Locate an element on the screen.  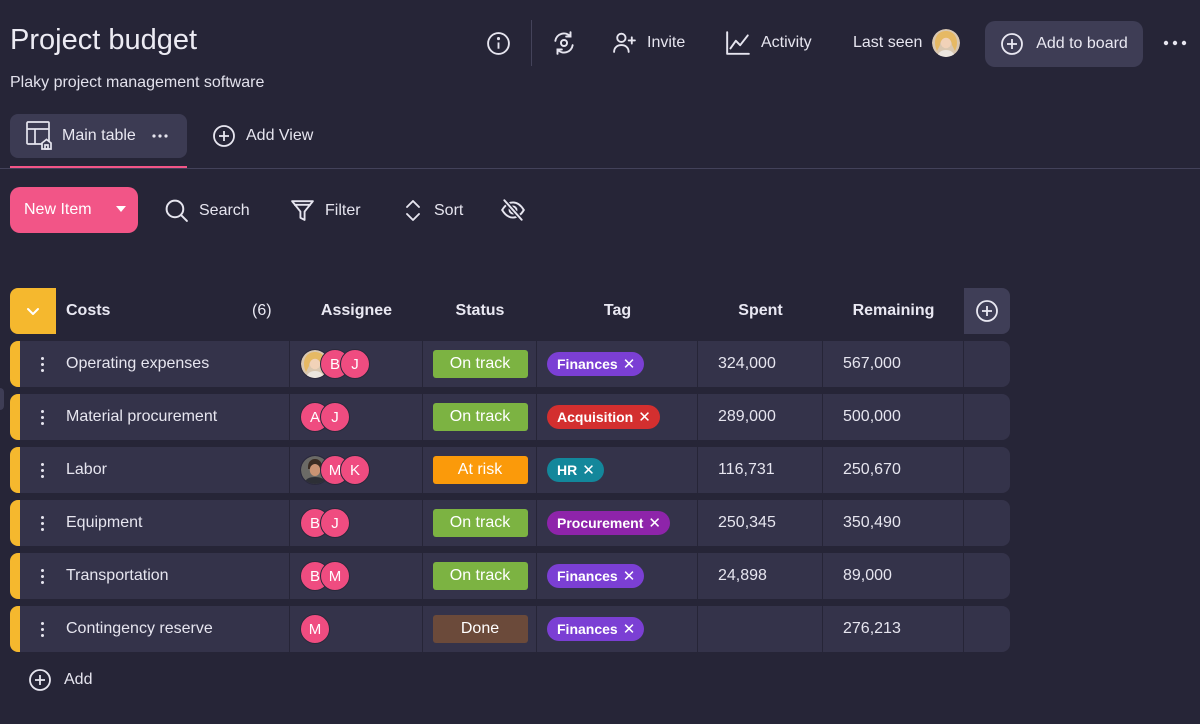
item-name: Contingency reserve is located at coordinates (139, 628).